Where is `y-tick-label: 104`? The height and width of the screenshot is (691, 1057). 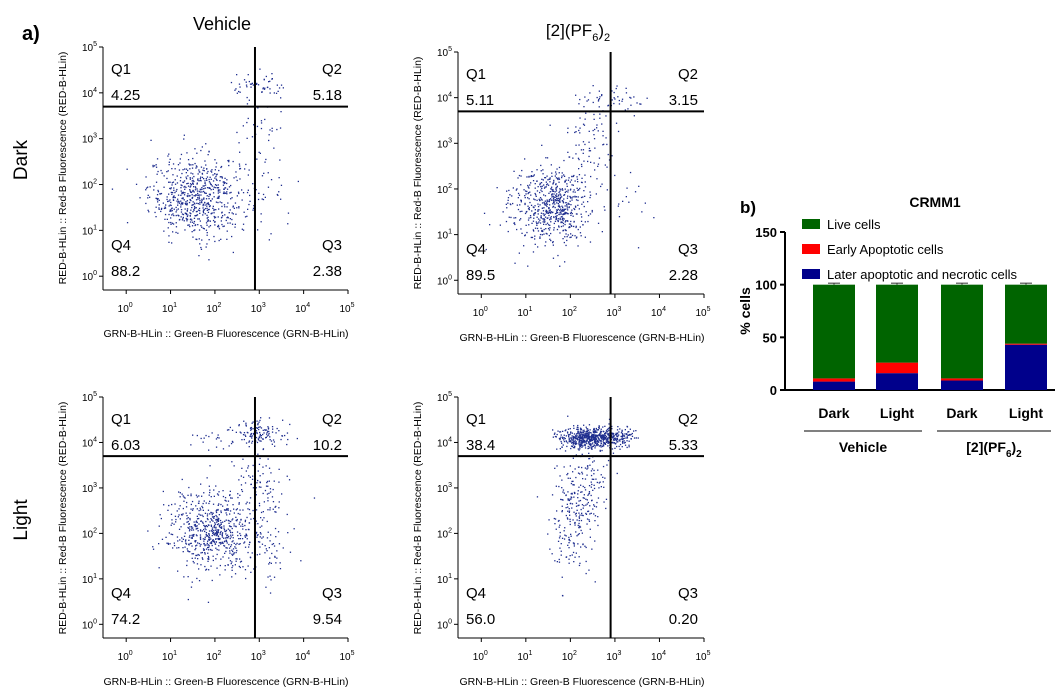 y-tick-label: 104 is located at coordinates (444, 98).